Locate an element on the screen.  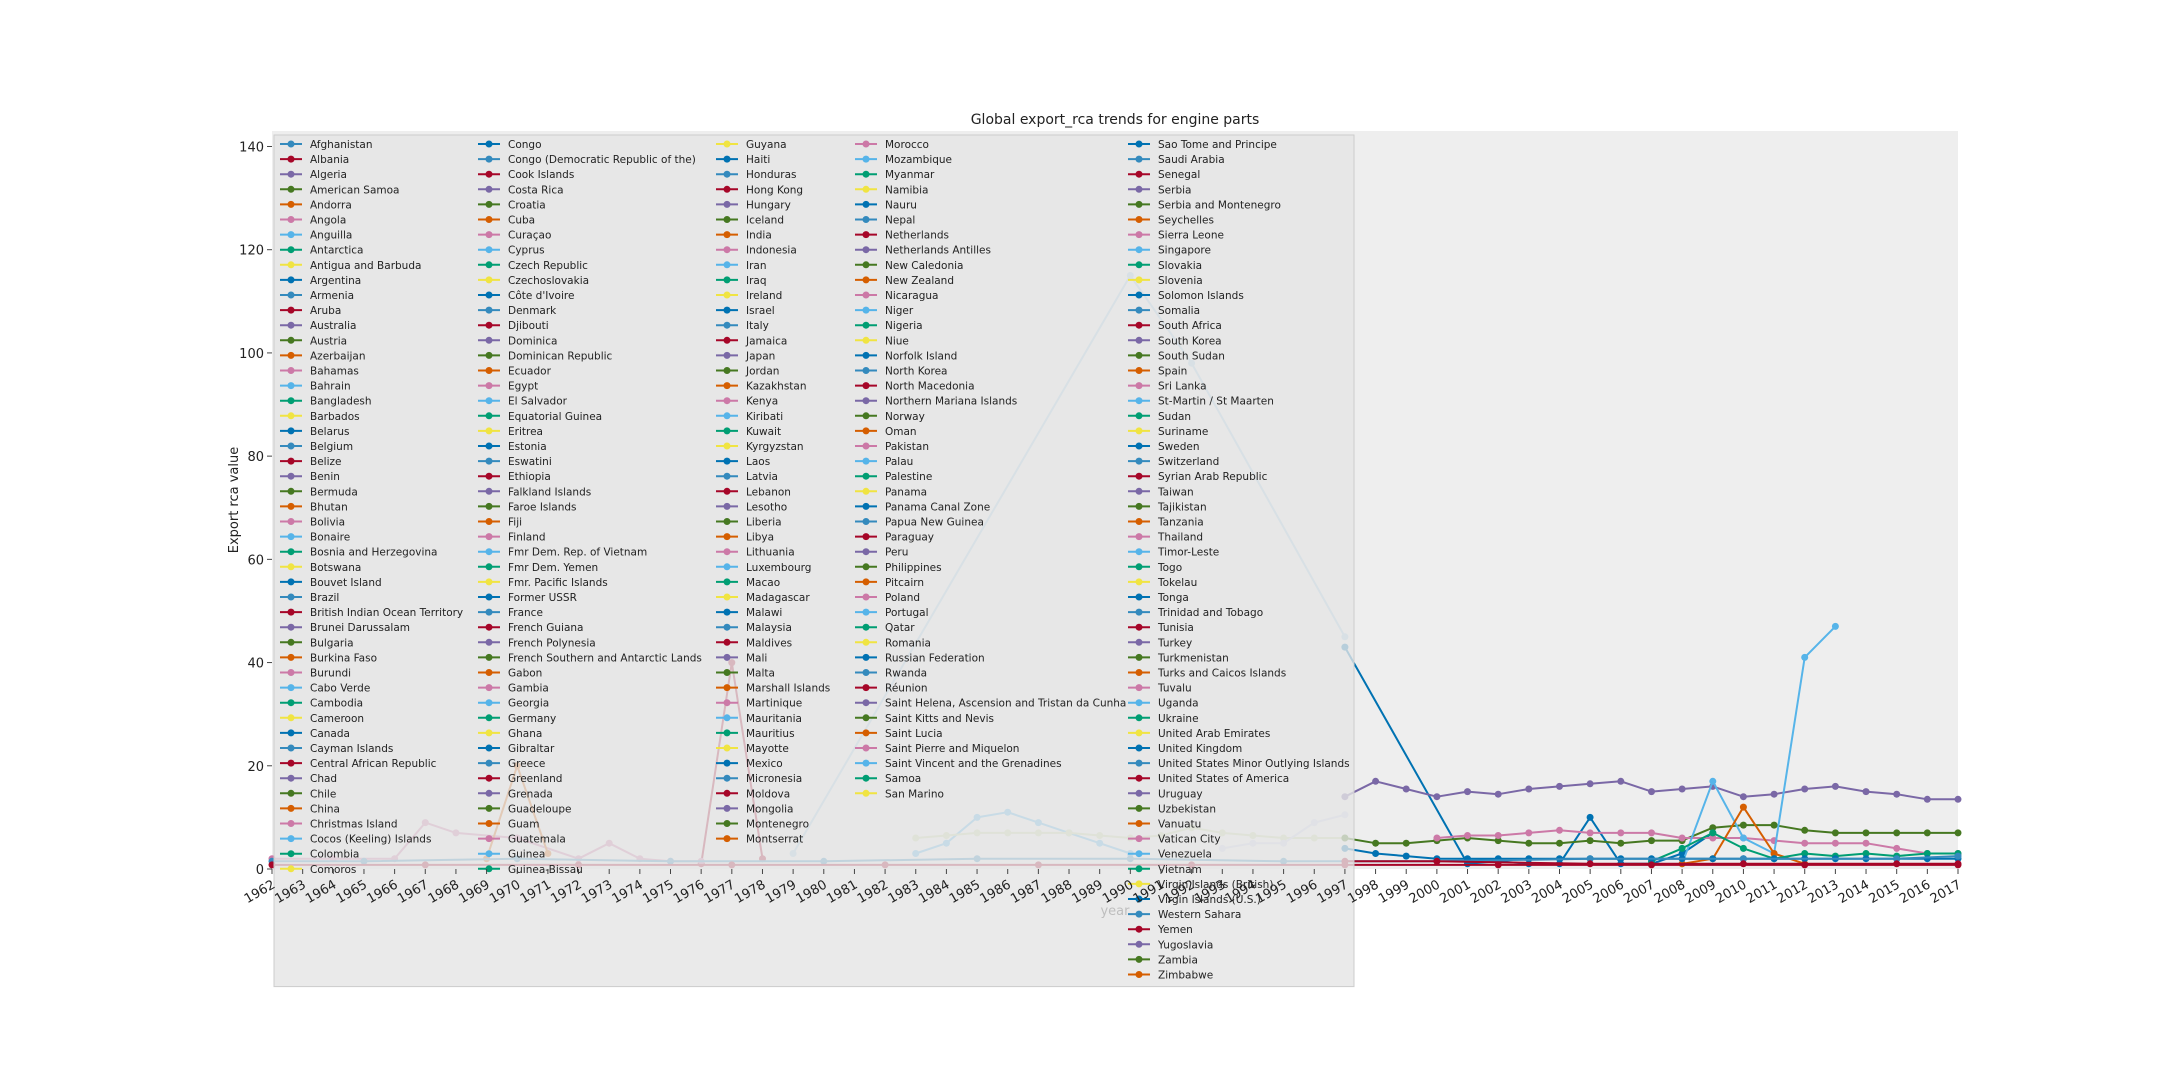
legend-label: Fmr Dem. Yemen is located at coordinates (553, 568).